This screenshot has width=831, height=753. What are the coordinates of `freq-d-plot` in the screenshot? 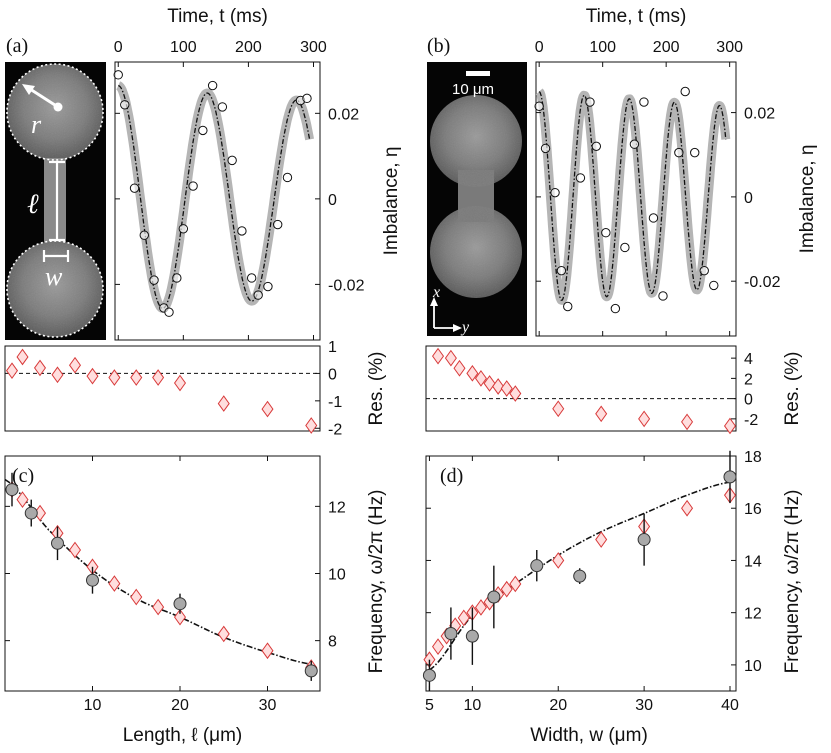 It's located at (579, 571).